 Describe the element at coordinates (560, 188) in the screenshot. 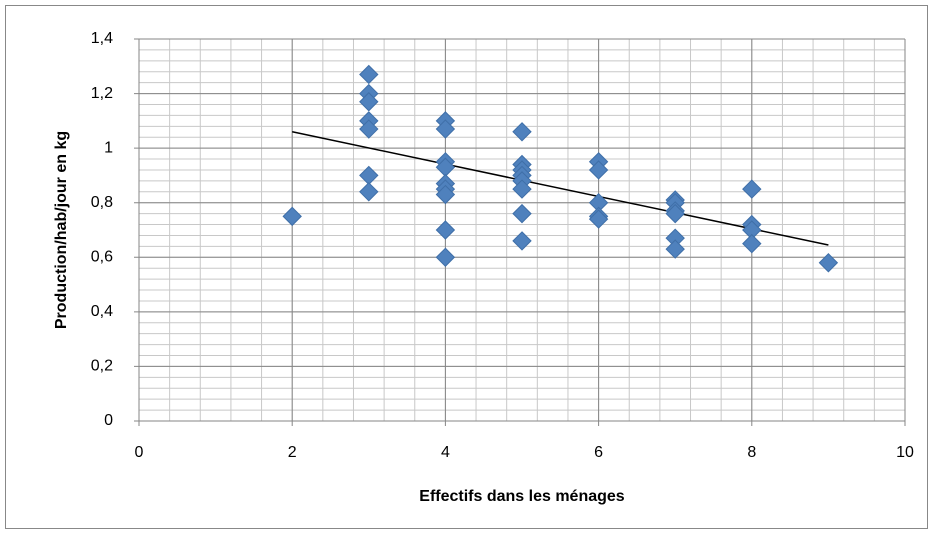

I see `trendline` at that location.